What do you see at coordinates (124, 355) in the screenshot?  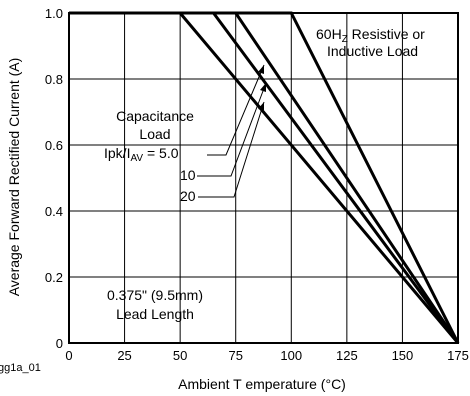 I see `x-tick-label: 25` at bounding box center [124, 355].